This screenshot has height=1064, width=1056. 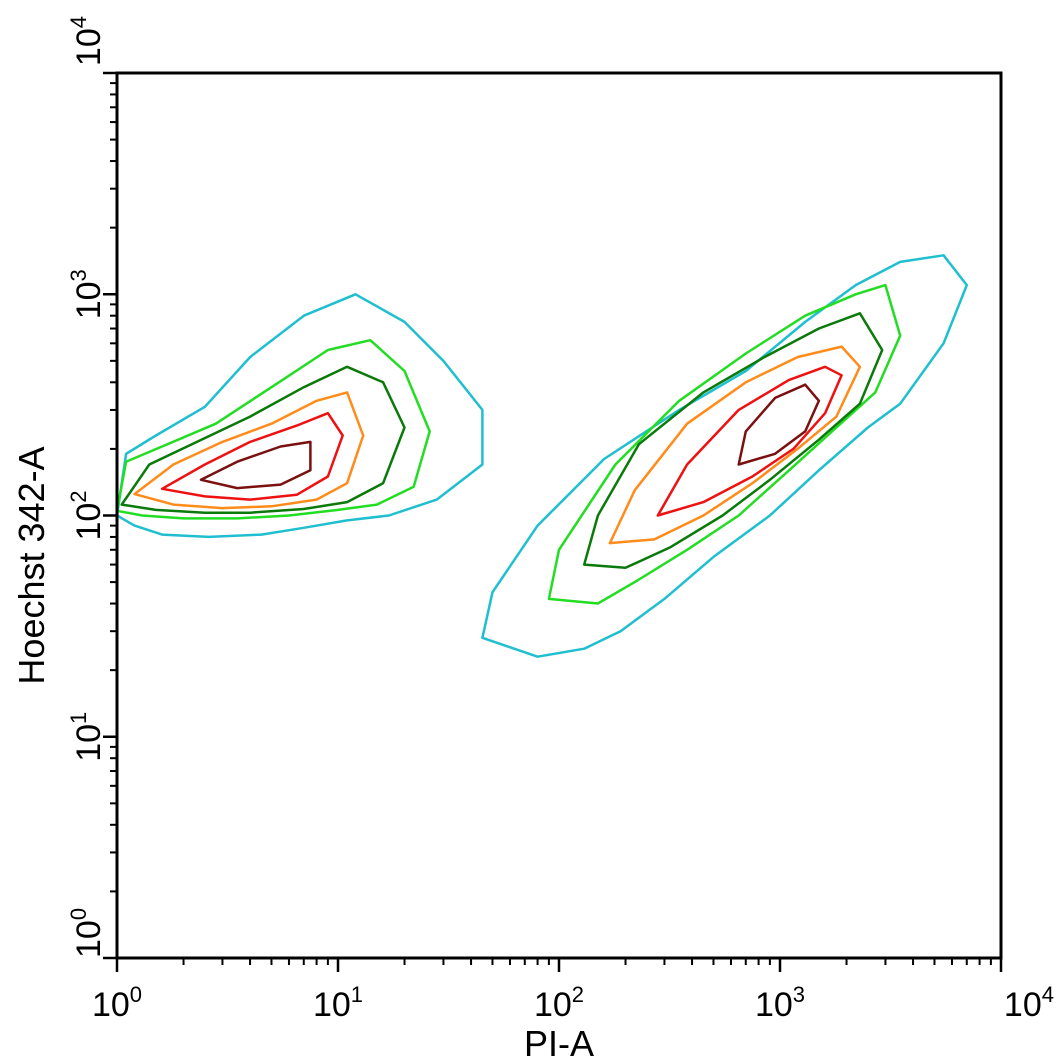 What do you see at coordinates (87, 41) in the screenshot?
I see `y-tick-label: 104` at bounding box center [87, 41].